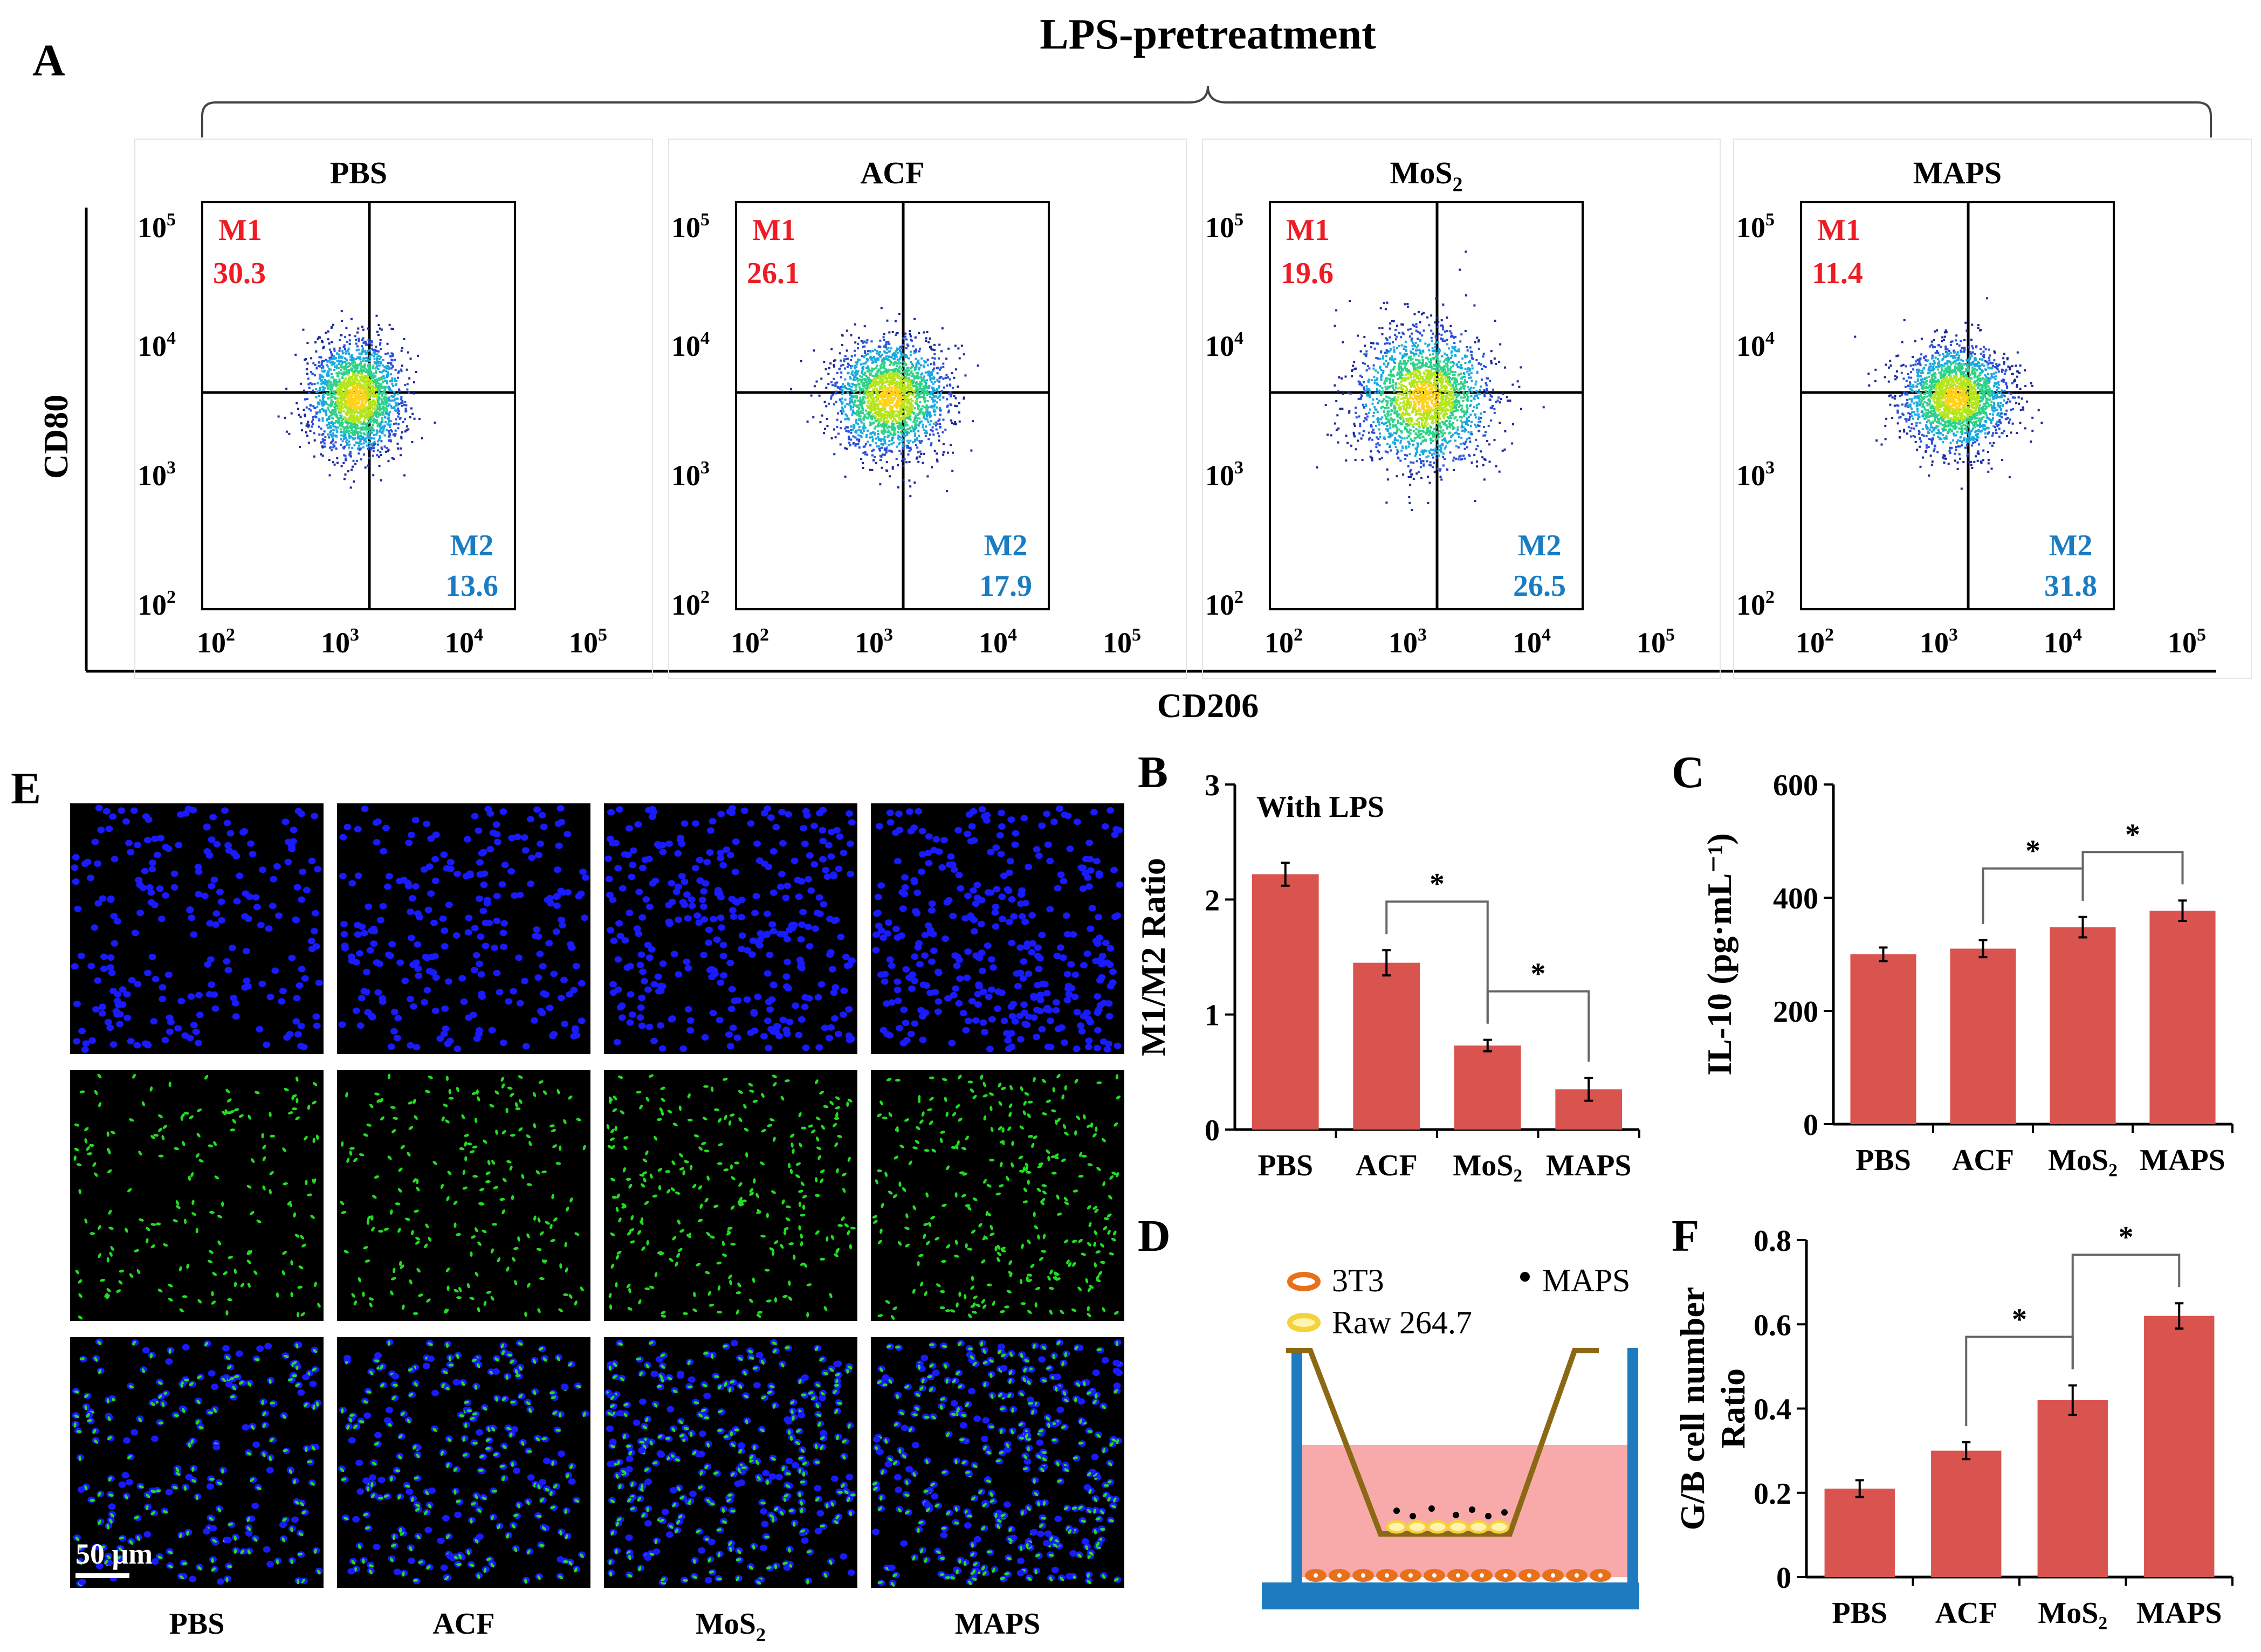 The height and width of the screenshot is (1652, 2261). Describe the element at coordinates (157, 475) in the screenshot. I see `y-tick-label: 103` at that location.